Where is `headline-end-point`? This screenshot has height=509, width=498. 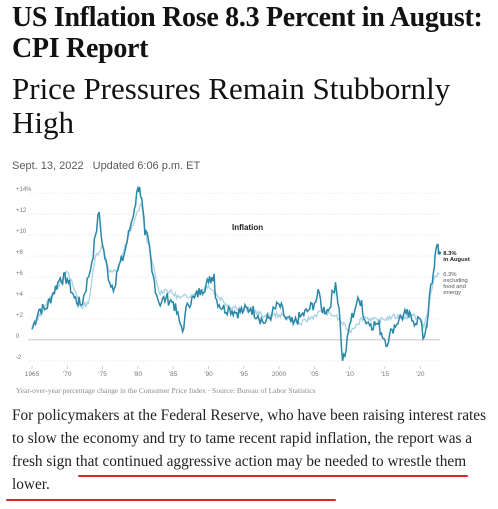 headline-end-point is located at coordinates (439, 253).